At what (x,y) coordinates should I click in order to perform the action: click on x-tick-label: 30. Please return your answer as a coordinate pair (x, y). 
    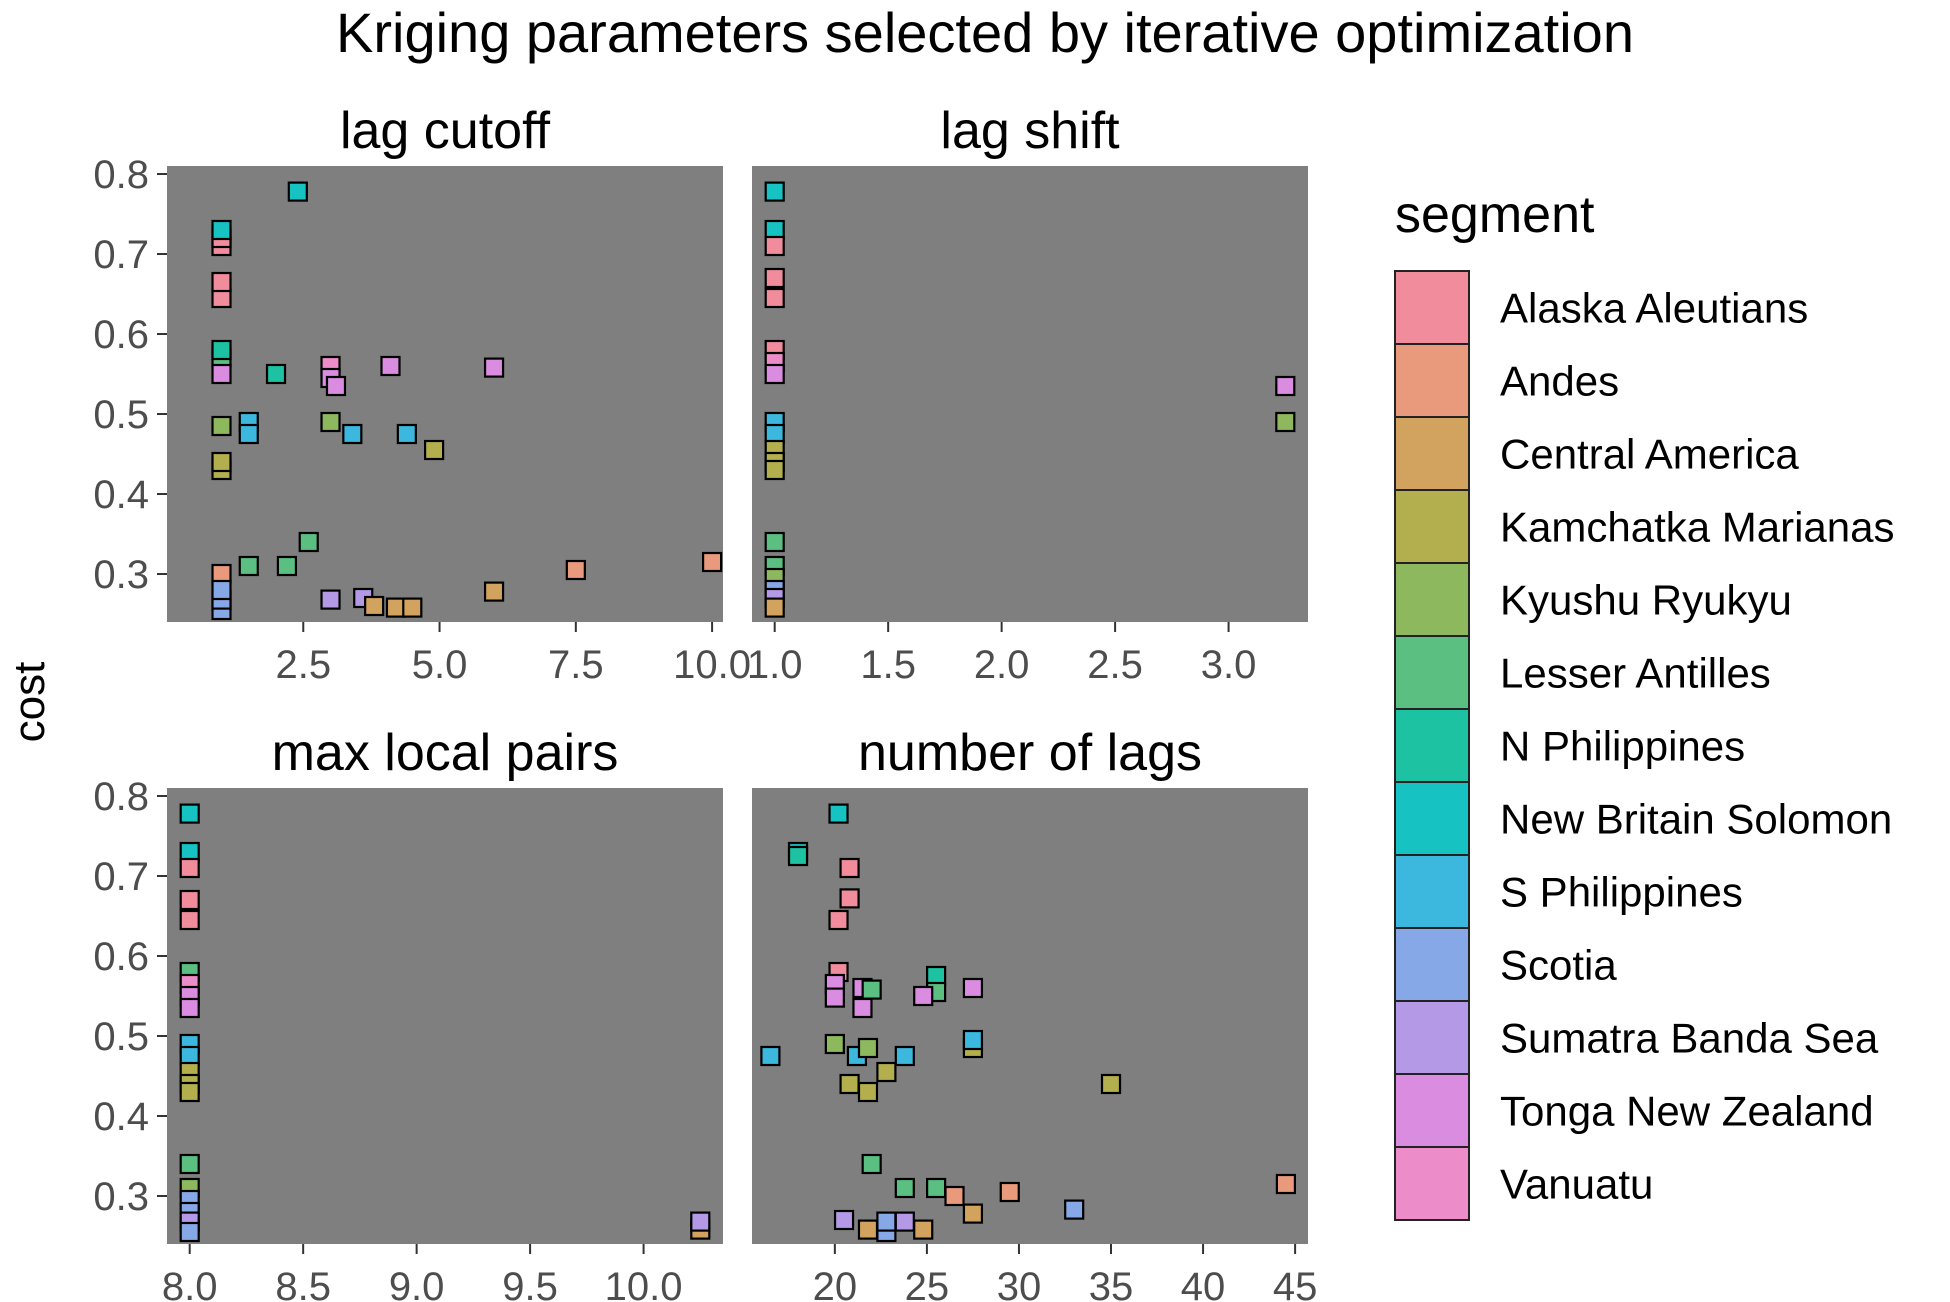
    Looking at the image, I should click on (1019, 1283).